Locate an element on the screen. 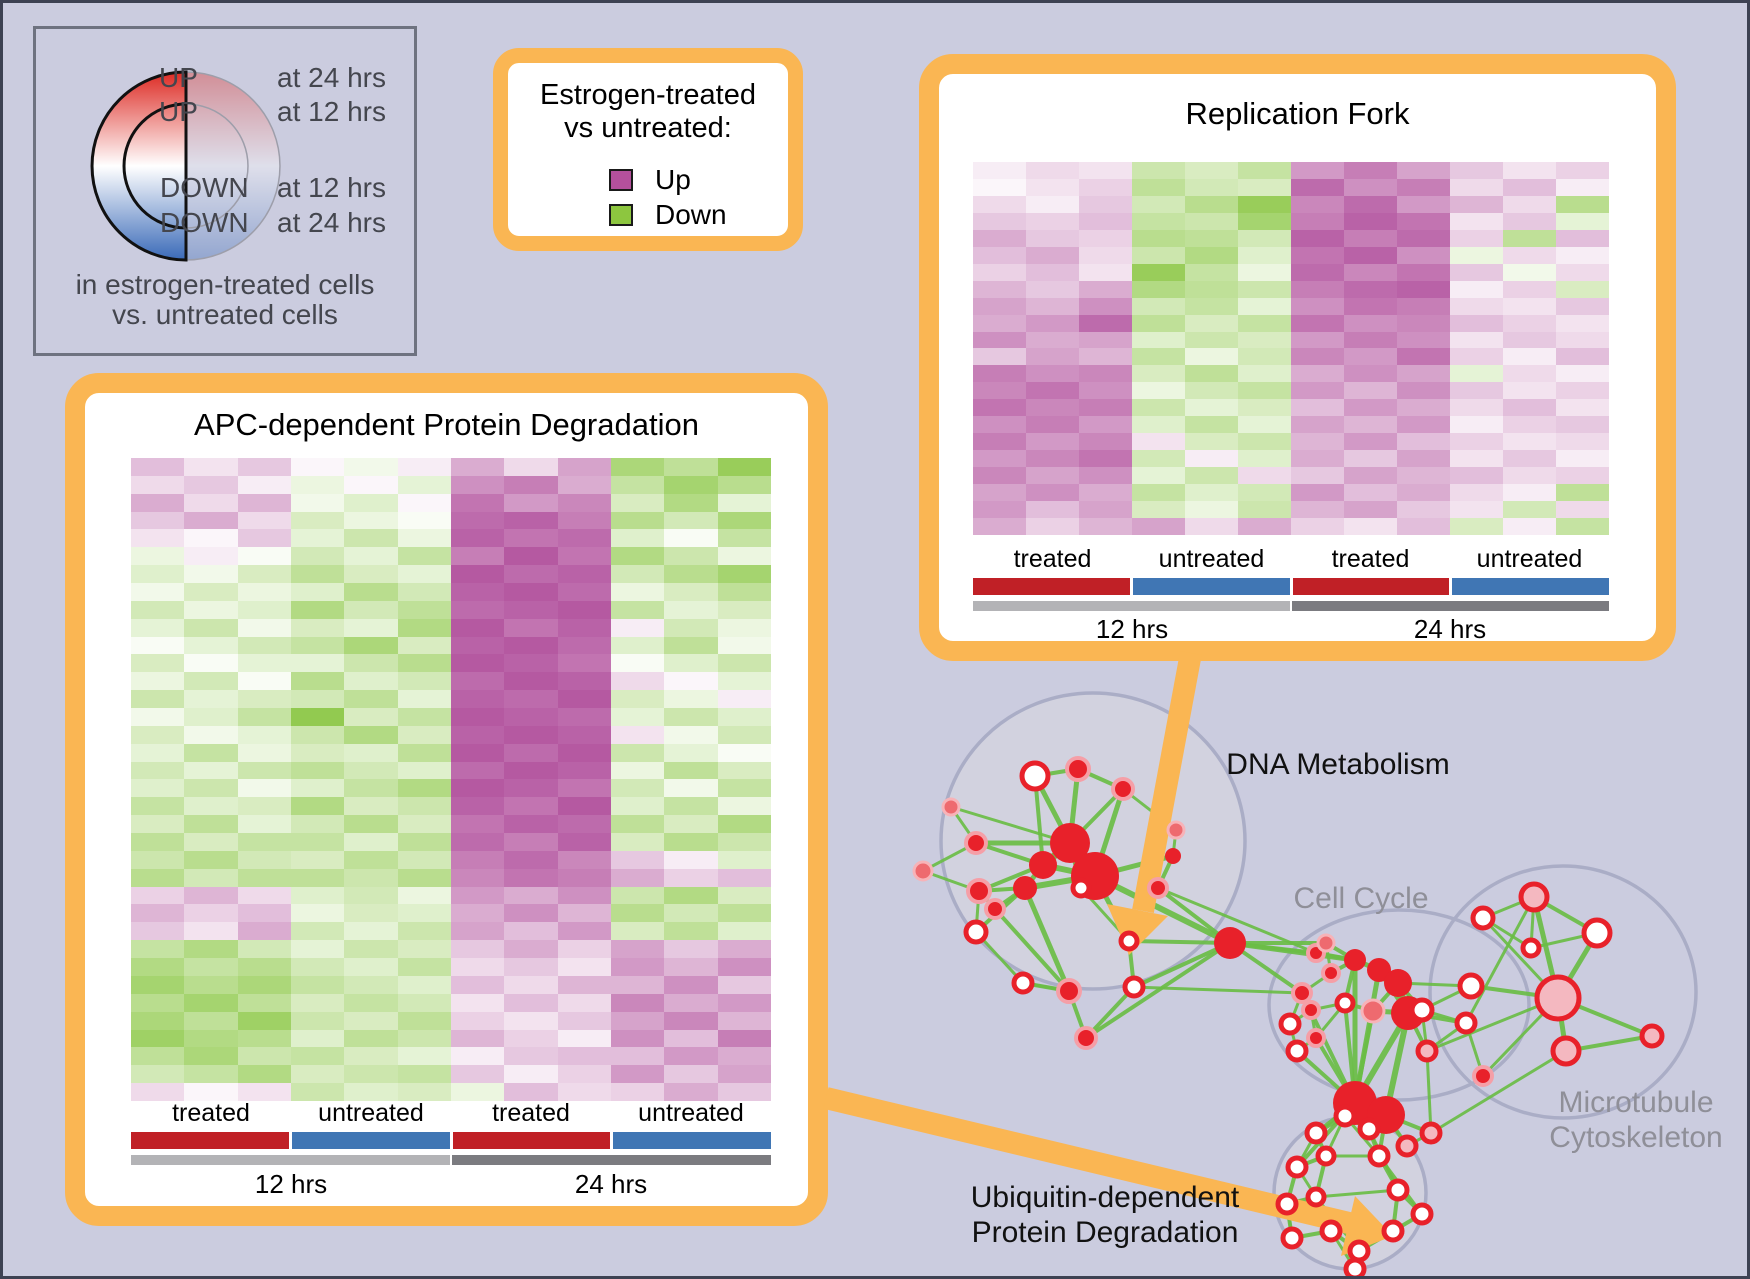  solid-left-half is located at coordinates (139, 166).